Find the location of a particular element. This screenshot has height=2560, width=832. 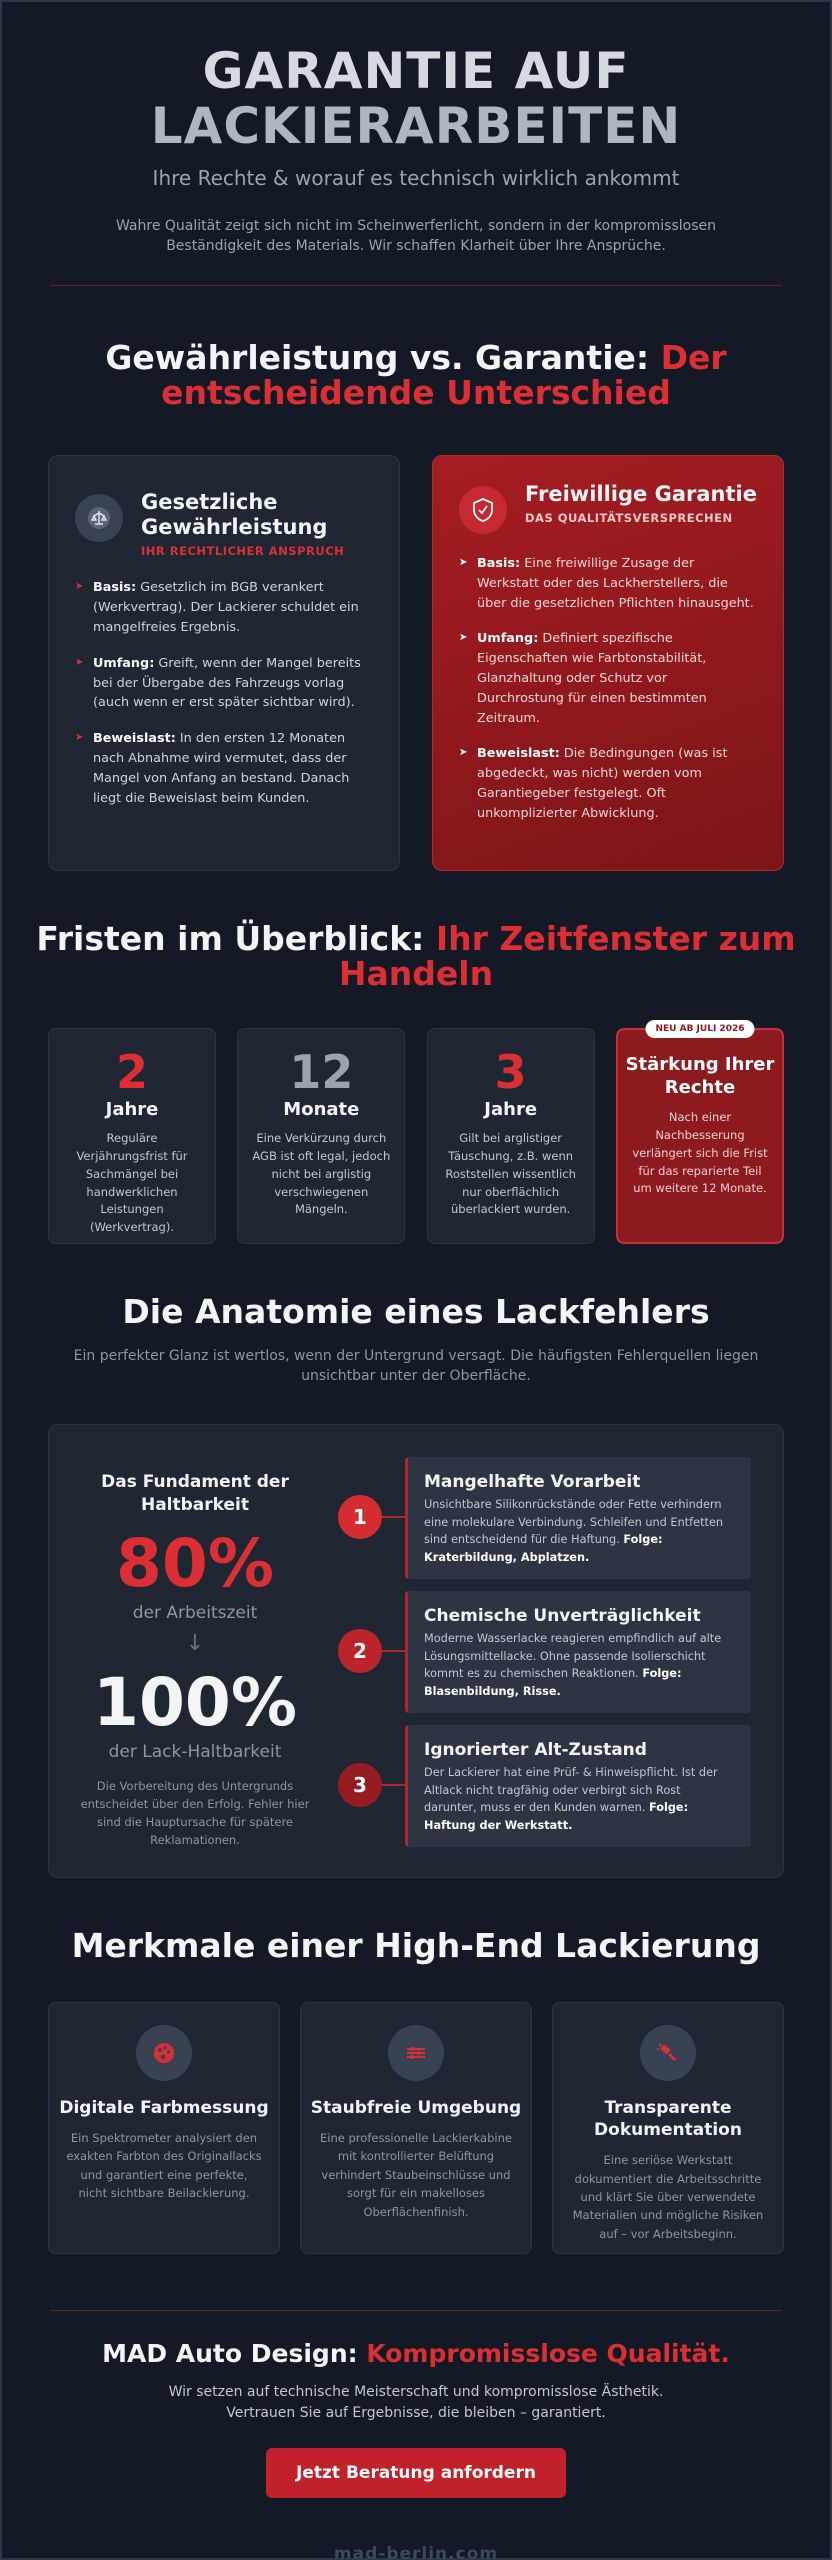

deadline-unit: Monate is located at coordinates (321, 1110).